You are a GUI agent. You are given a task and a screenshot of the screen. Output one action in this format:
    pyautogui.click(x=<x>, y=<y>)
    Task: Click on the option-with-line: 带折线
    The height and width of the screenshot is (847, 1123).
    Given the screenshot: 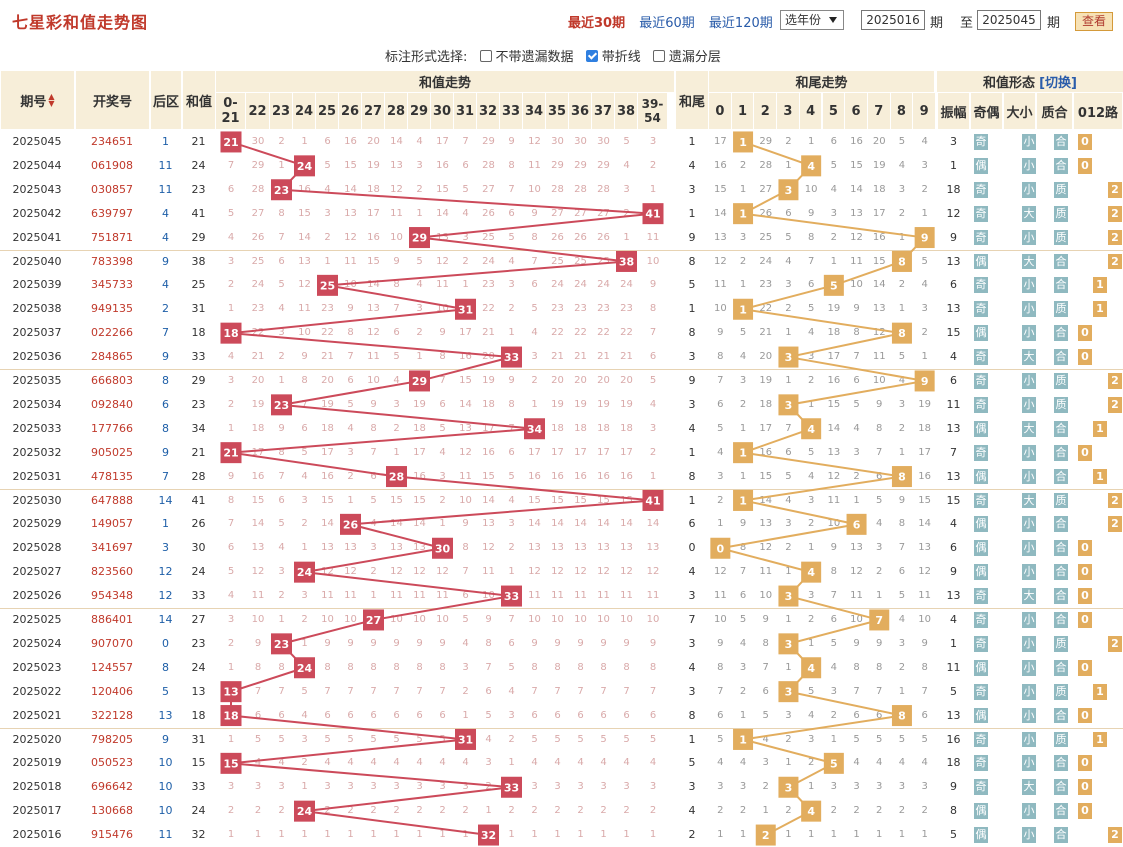 What is the action you would take?
    pyautogui.click(x=613, y=55)
    